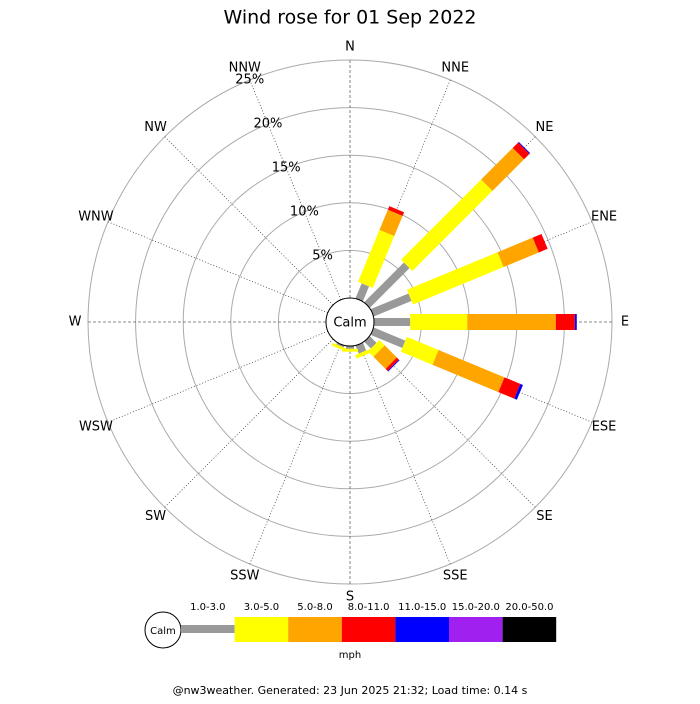  What do you see at coordinates (544, 127) in the screenshot?
I see `direction-label: NE` at bounding box center [544, 127].